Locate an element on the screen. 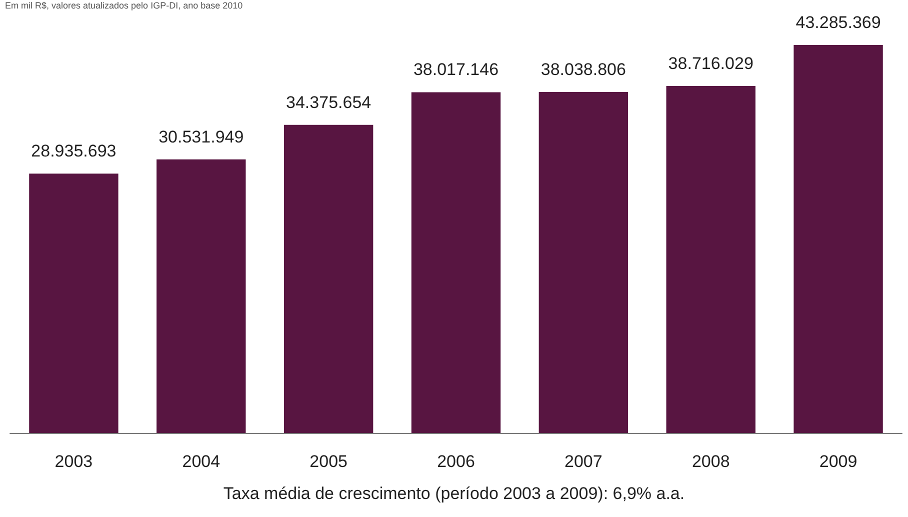 This screenshot has width=908, height=517. data-label: 34.375.654 is located at coordinates (329, 102).